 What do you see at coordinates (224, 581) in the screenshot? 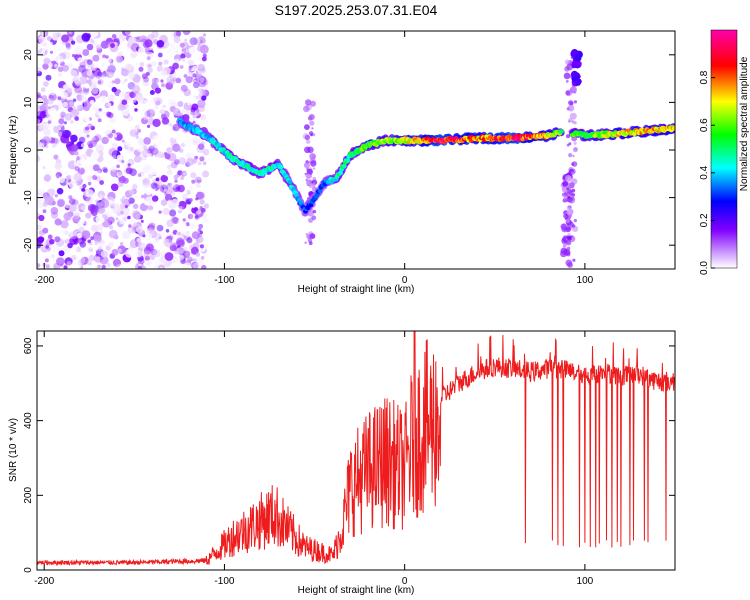
I see `x-tick-label: -100` at bounding box center [224, 581].